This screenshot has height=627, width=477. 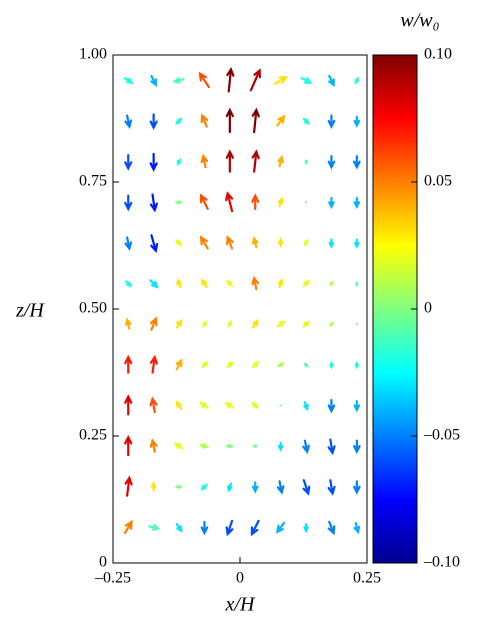 What do you see at coordinates (240, 605) in the screenshot?
I see `x-axis-label: x/H` at bounding box center [240, 605].